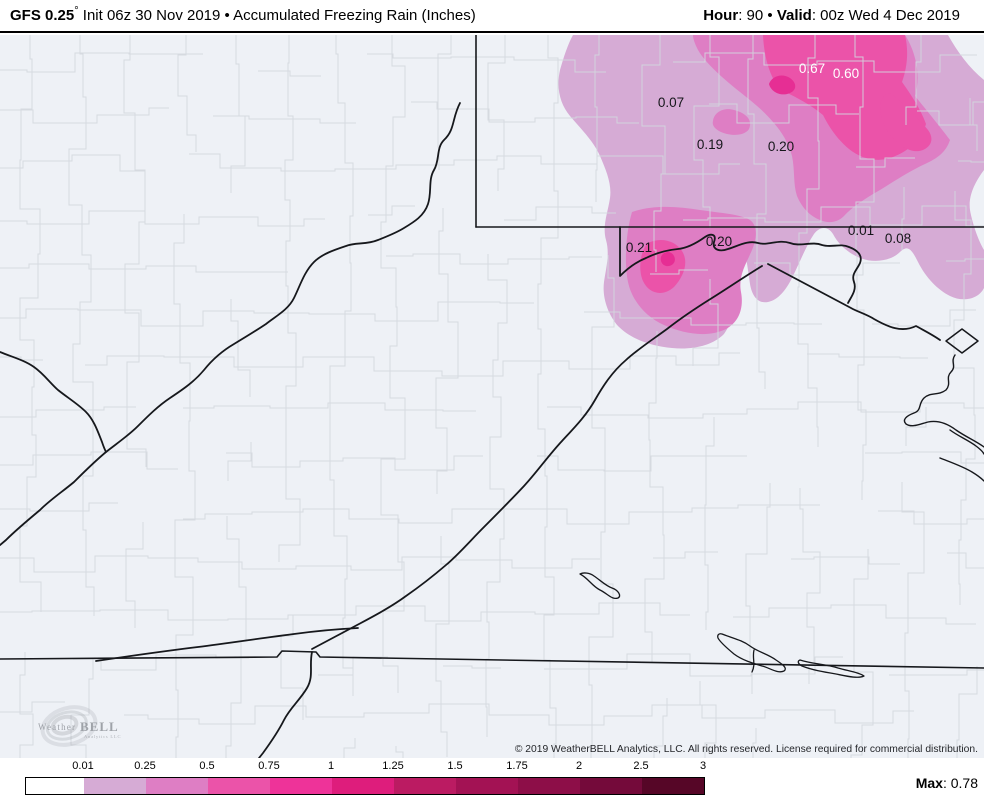 The image size is (984, 808). Describe the element at coordinates (794, 15) in the screenshot. I see `valid-label: Valid` at that location.